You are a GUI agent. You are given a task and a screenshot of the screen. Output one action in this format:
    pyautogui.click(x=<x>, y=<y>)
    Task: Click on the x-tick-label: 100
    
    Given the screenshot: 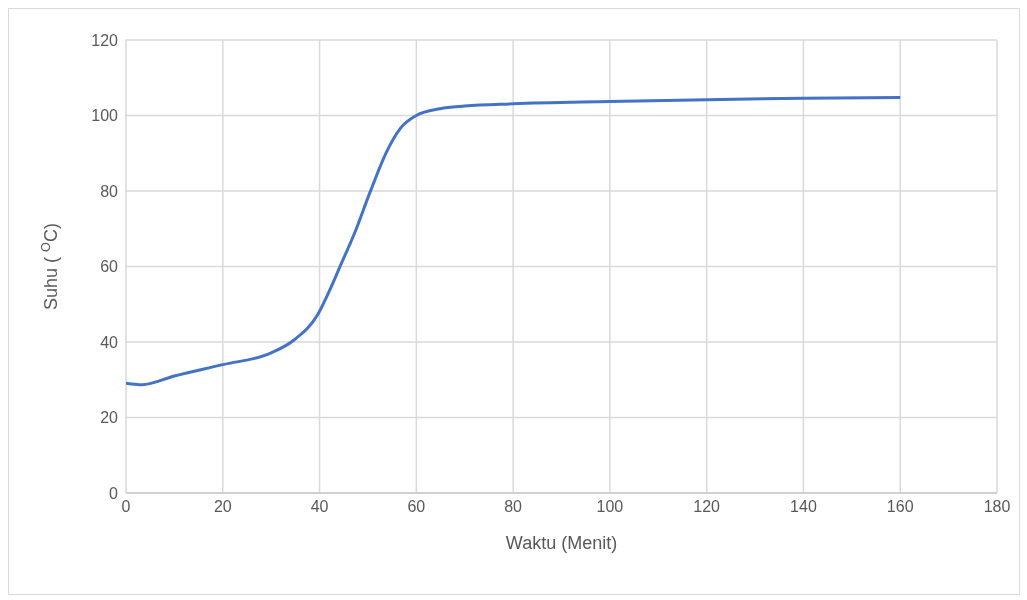 What is the action you would take?
    pyautogui.click(x=610, y=507)
    